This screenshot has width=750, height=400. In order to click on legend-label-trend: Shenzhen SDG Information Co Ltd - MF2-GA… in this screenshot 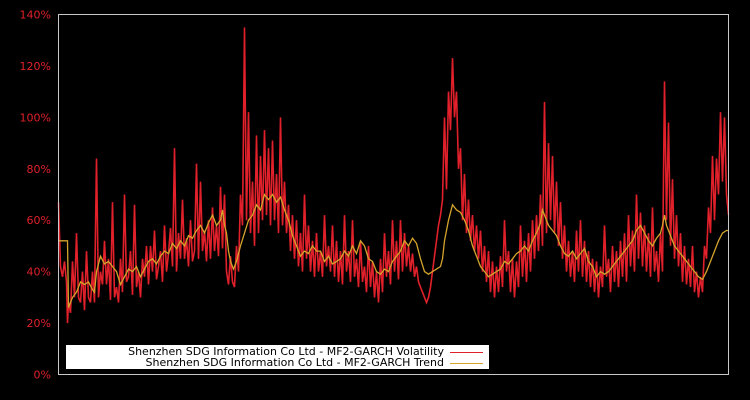, I will do `click(295, 362)`.